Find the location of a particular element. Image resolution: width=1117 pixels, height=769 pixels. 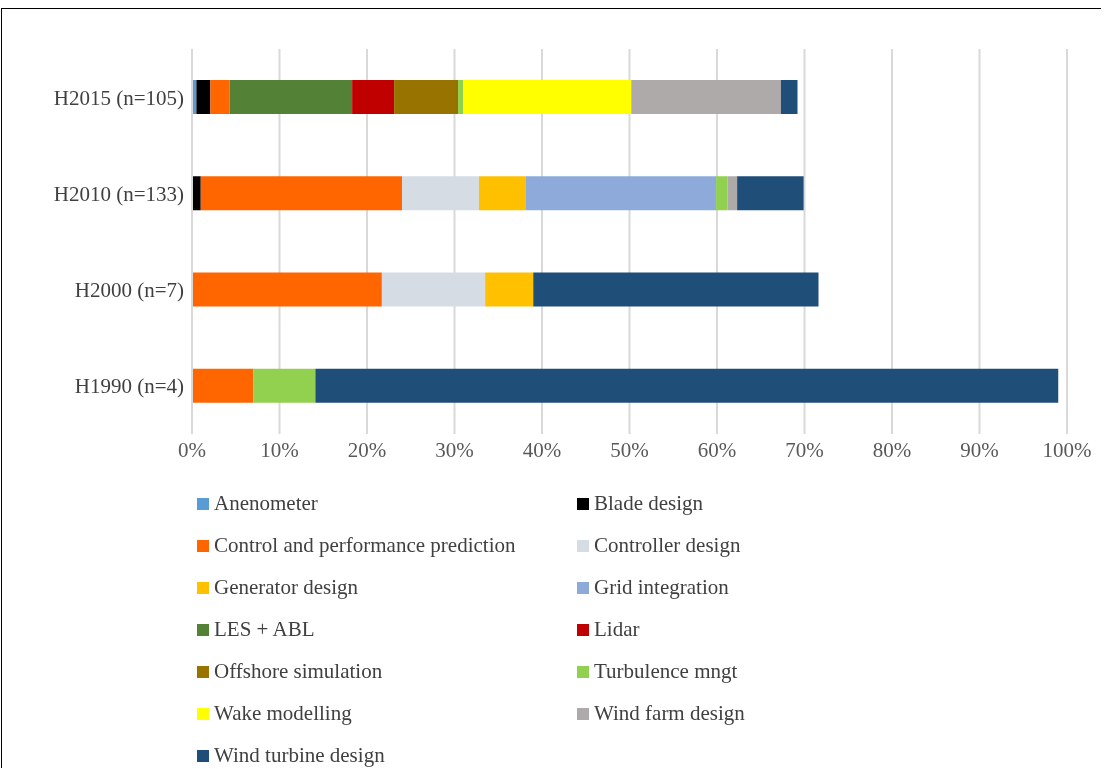

y-tick-label: H2015 (n=105) is located at coordinates (118, 97).